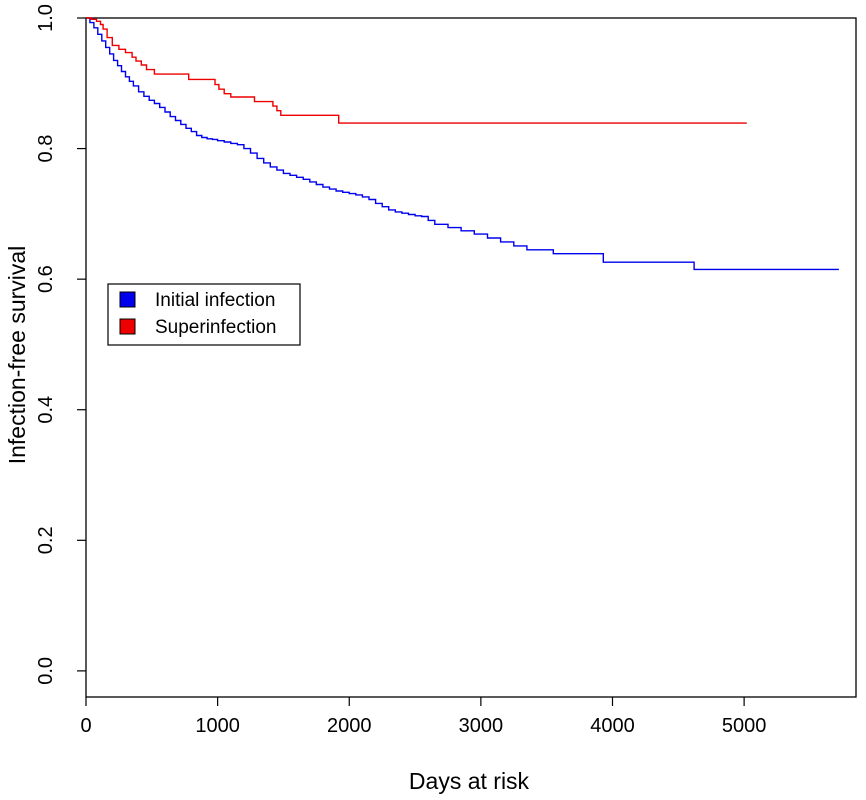  What do you see at coordinates (744, 726) in the screenshot?
I see `x-tick-label: 5000` at bounding box center [744, 726].